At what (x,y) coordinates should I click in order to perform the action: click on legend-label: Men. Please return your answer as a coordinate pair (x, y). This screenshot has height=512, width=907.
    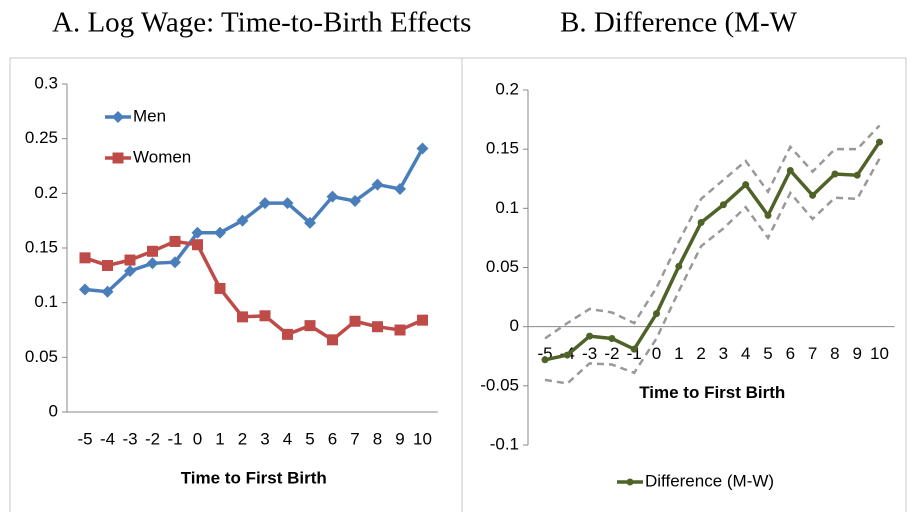
    Looking at the image, I should click on (149, 115).